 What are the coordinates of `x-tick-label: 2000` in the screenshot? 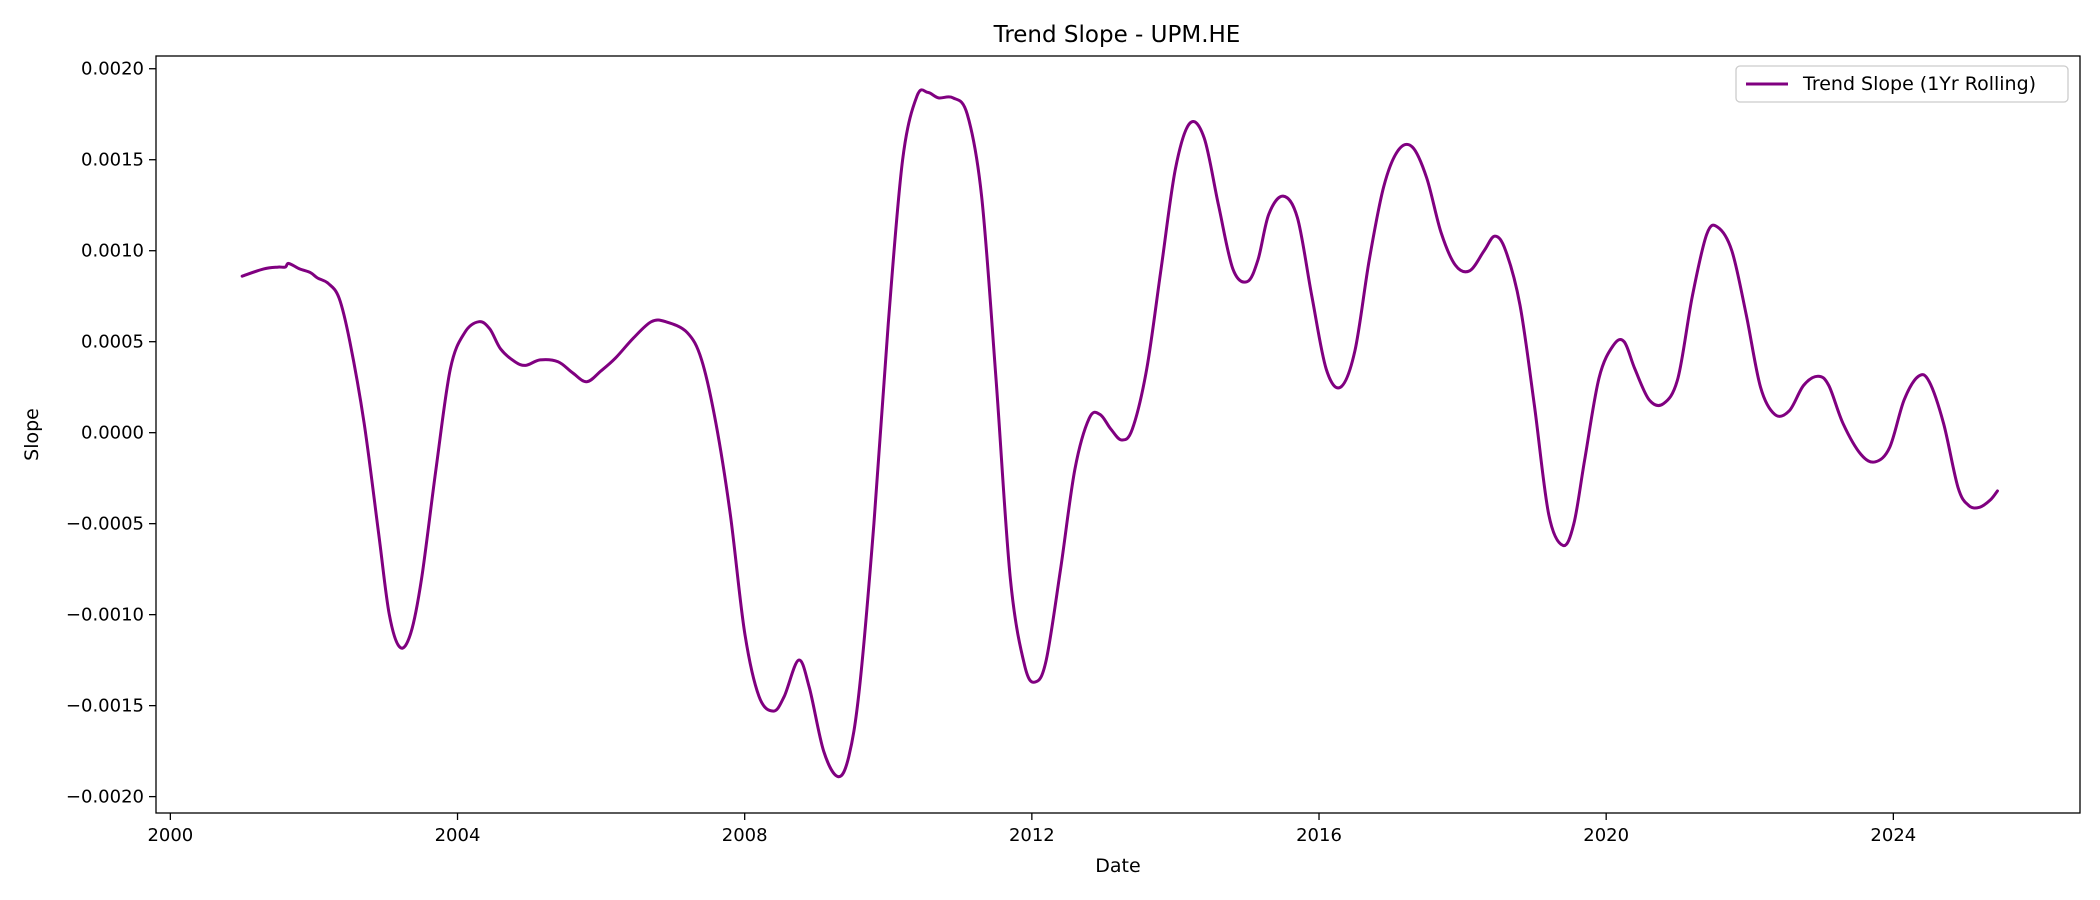 It's located at (170, 835).